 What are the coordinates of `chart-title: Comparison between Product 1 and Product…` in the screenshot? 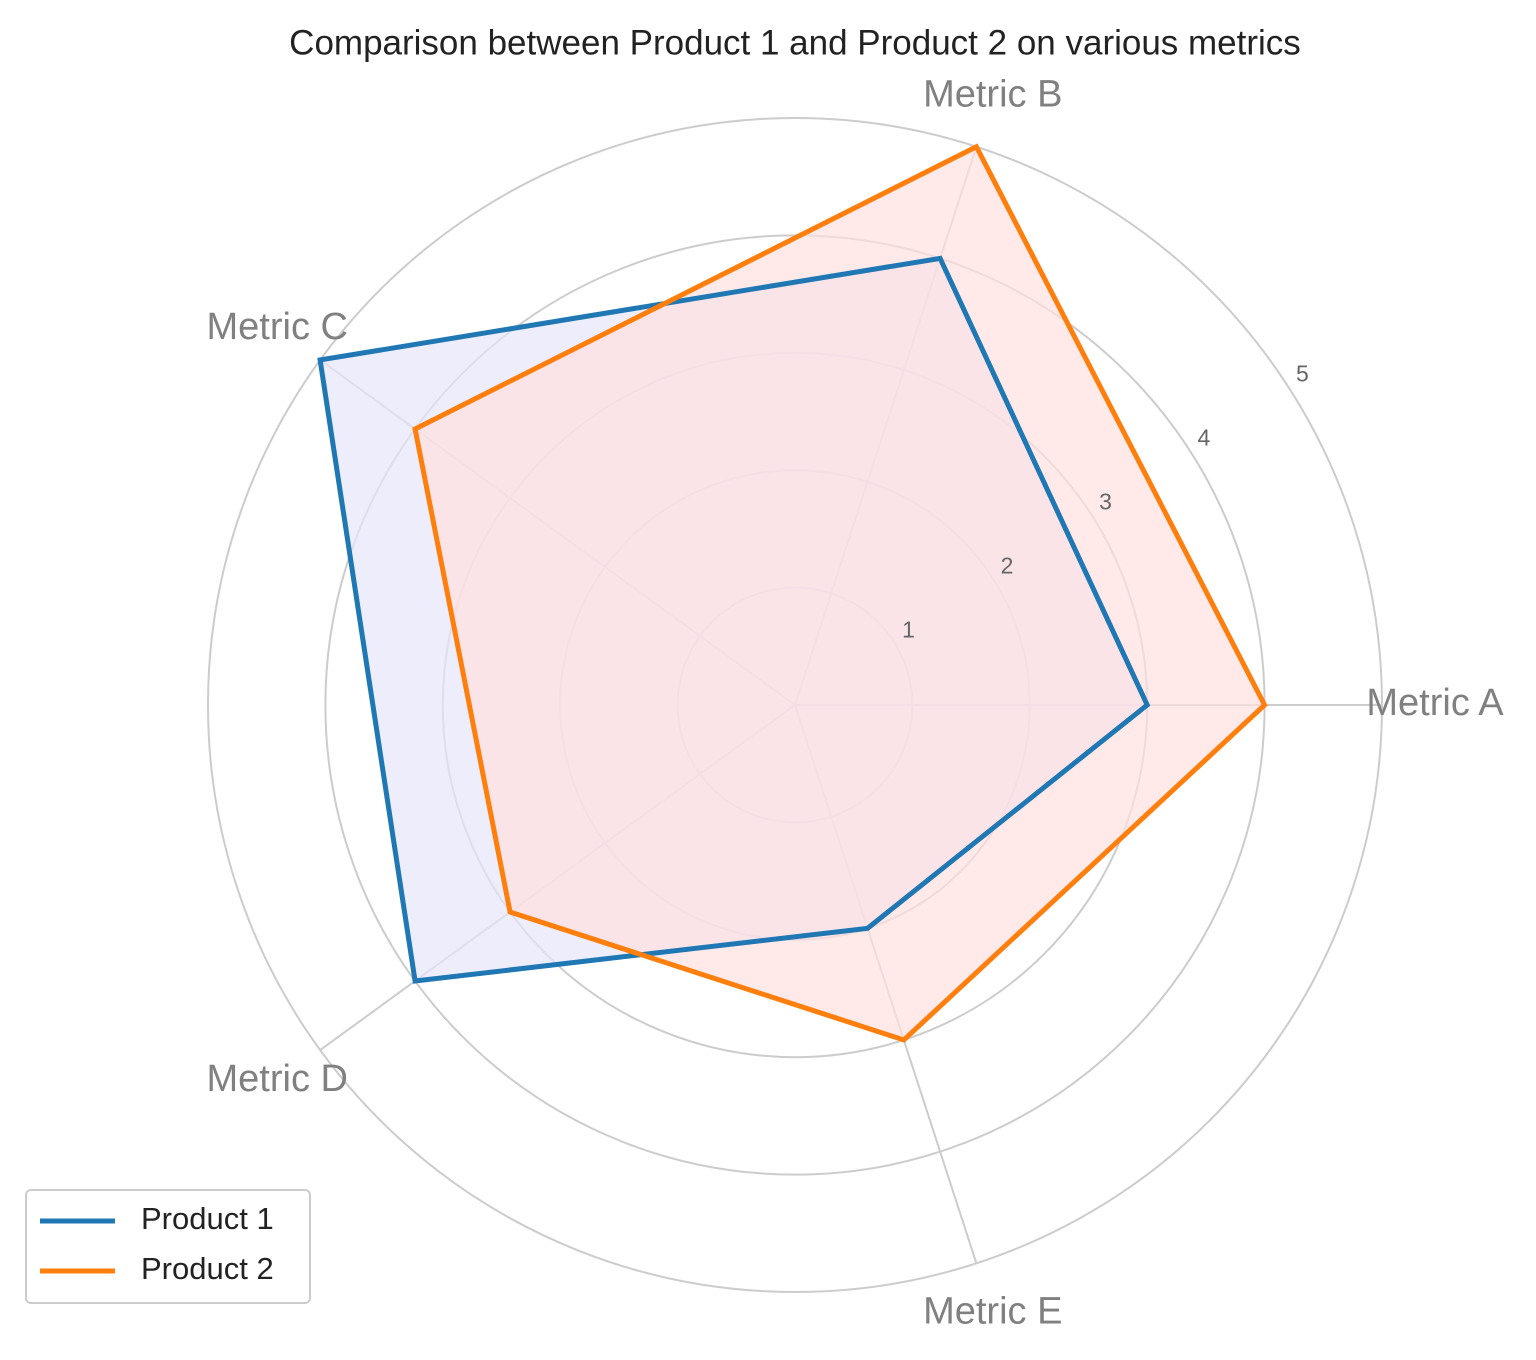 It's located at (795, 42).